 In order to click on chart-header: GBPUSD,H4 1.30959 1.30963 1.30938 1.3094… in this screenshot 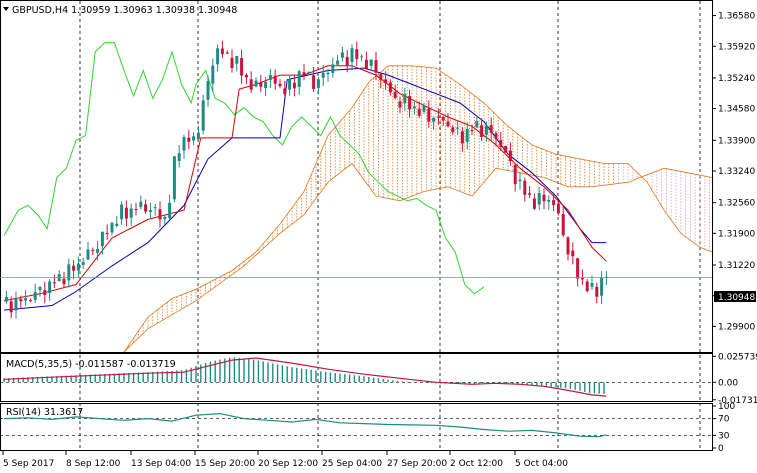, I will do `click(120, 10)`.